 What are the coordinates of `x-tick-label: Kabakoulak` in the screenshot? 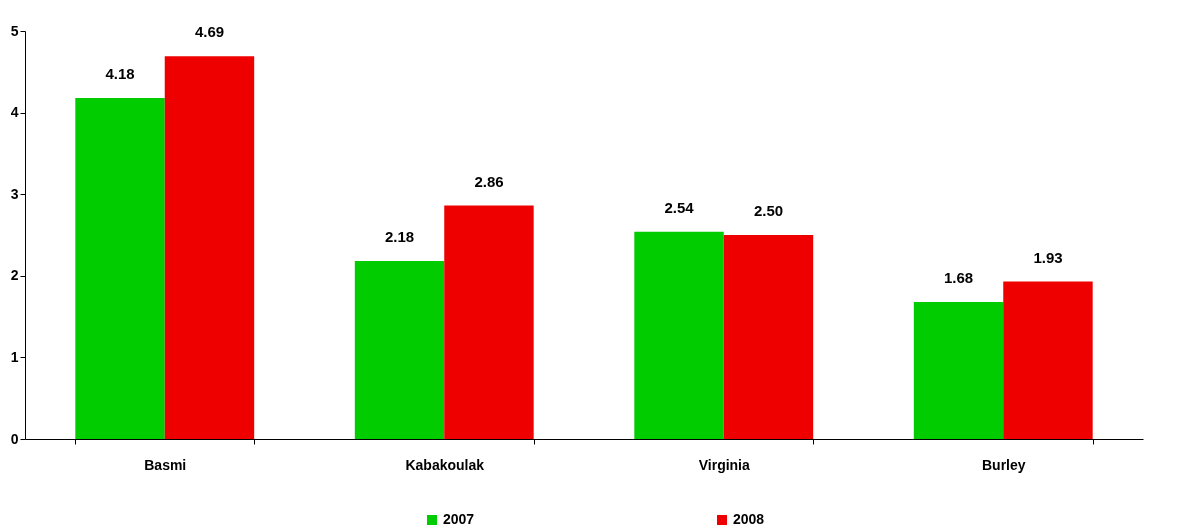 It's located at (445, 464).